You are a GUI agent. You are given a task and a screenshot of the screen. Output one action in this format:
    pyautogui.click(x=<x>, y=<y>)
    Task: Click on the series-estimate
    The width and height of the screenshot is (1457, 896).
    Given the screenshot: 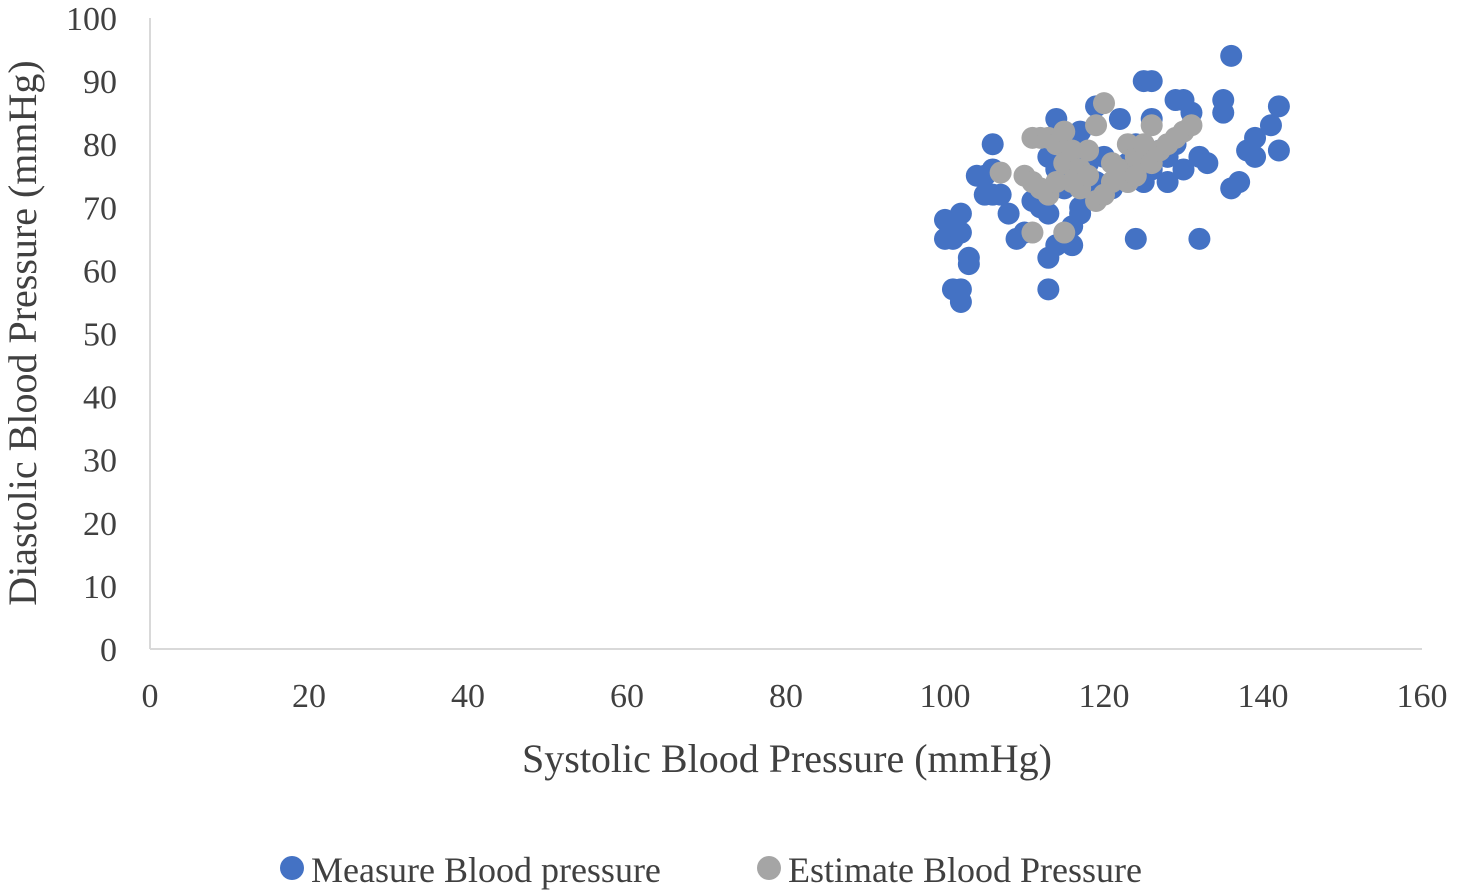 What is the action you would take?
    pyautogui.click(x=1096, y=168)
    